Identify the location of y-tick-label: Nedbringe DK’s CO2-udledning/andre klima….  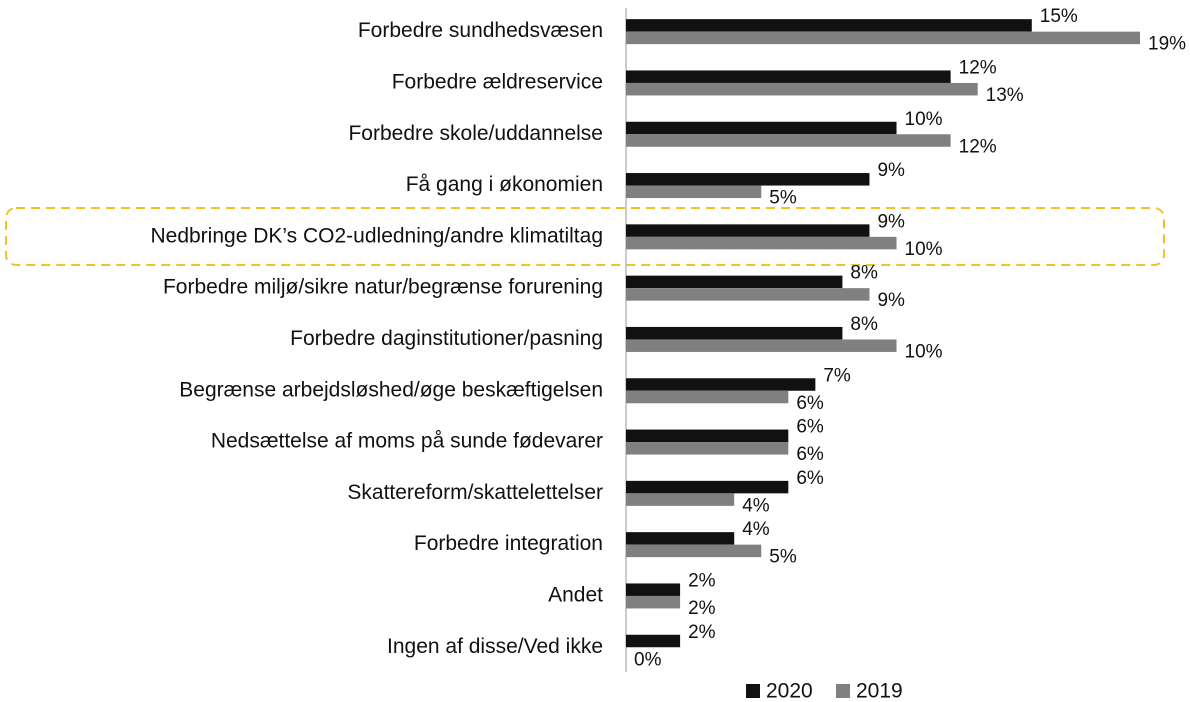
(376, 235).